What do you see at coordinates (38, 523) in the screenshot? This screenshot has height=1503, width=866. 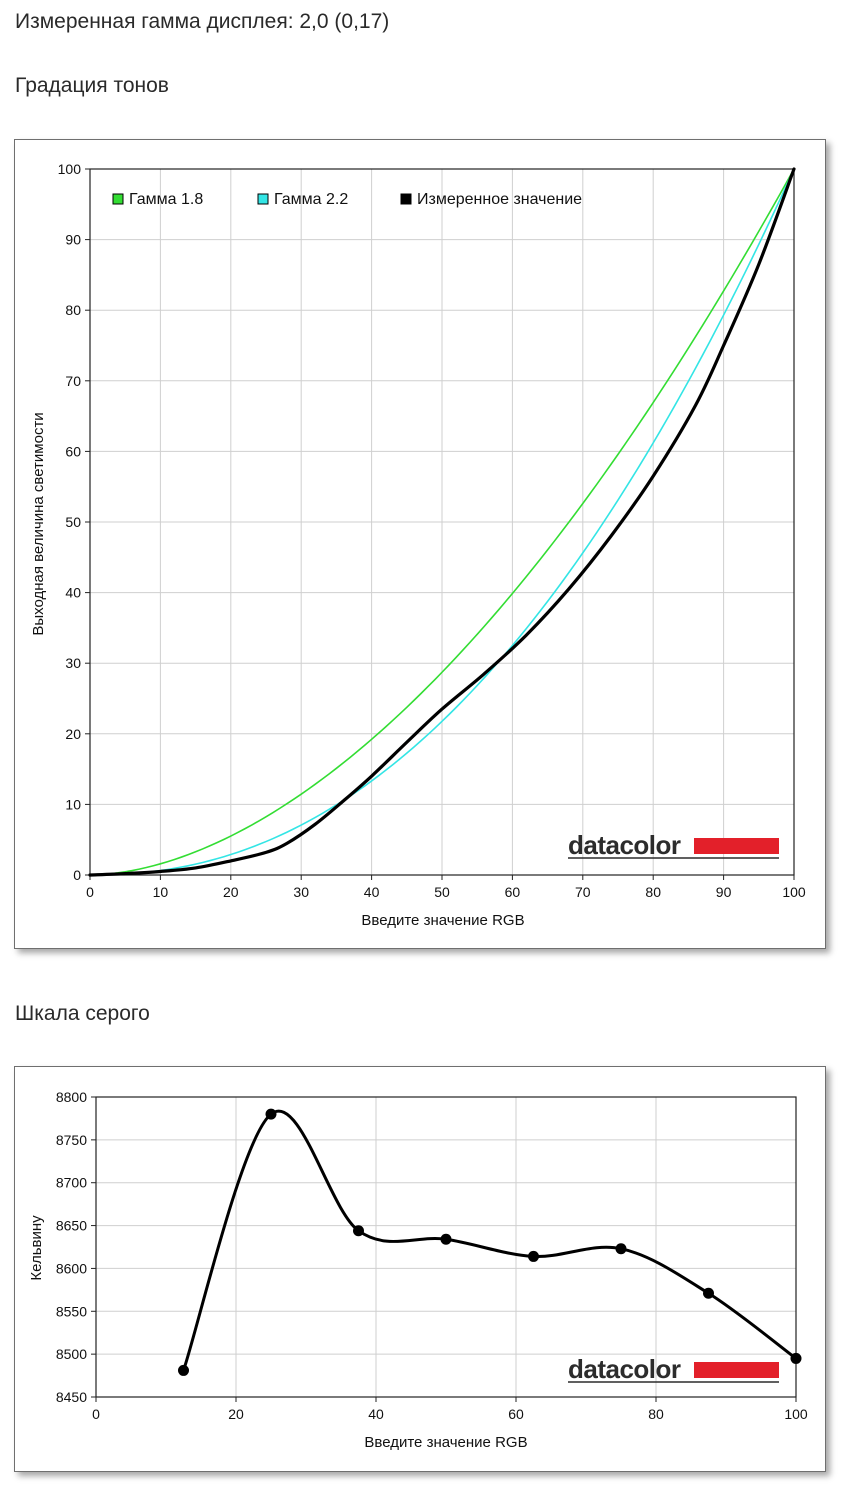 I see `y-axis-label: Выходная величина светимости` at bounding box center [38, 523].